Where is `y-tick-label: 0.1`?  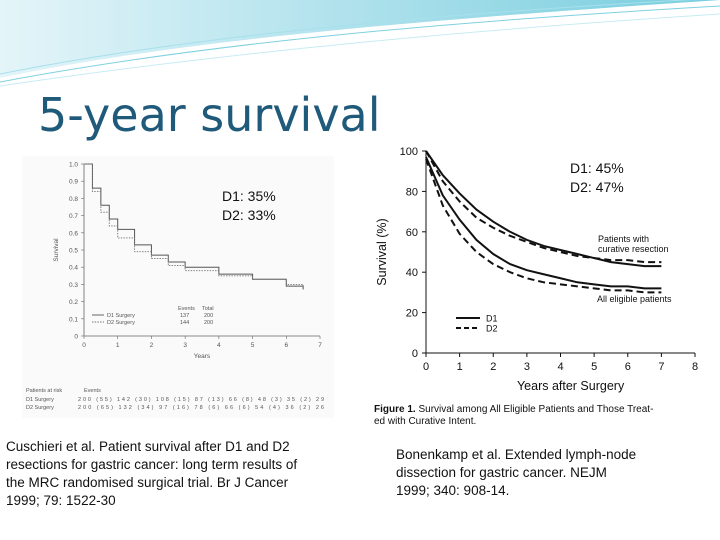 y-tick-label: 0.1 is located at coordinates (73, 319).